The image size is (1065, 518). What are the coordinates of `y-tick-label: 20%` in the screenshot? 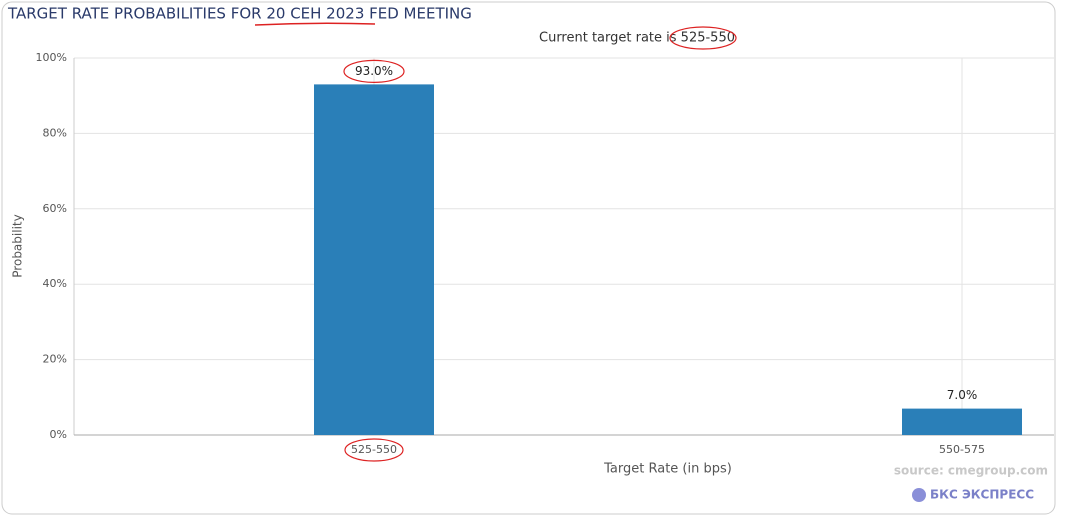 It's located at (55, 359).